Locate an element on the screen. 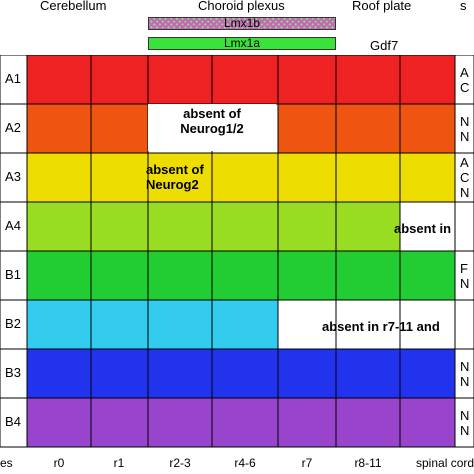  row-label-a4: A4 is located at coordinates (13, 225).